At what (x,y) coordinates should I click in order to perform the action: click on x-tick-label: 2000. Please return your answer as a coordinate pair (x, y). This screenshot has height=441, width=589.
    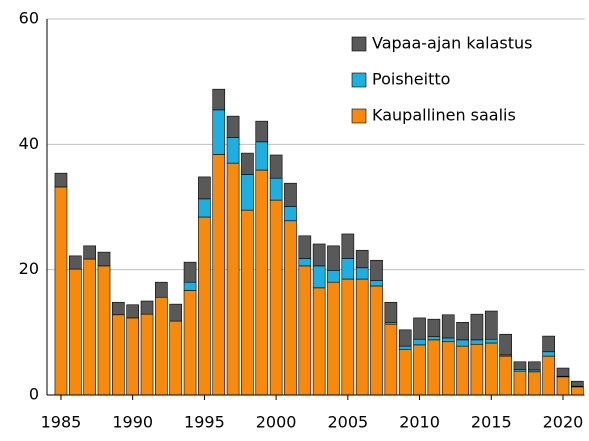
    Looking at the image, I should click on (276, 422).